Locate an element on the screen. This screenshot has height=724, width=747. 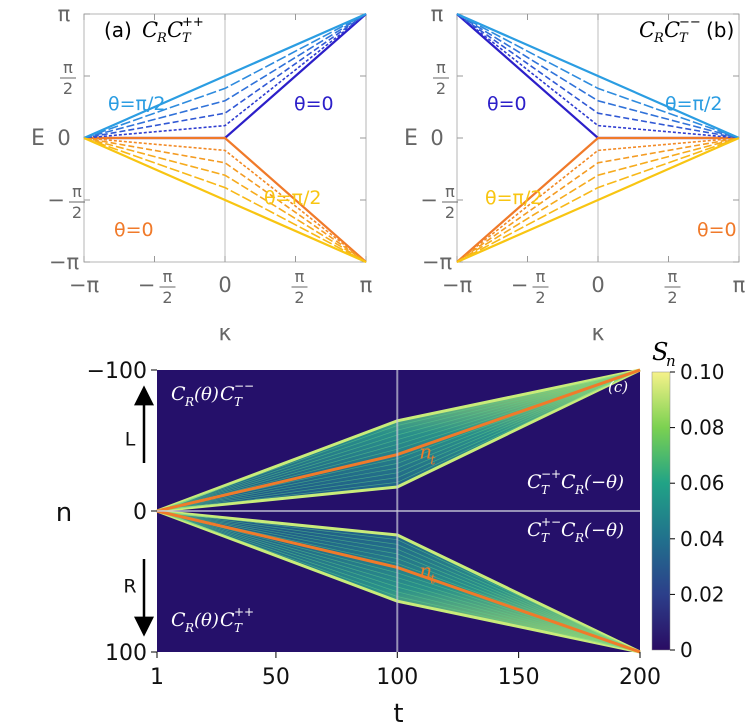
panel-b-xtick-label-text: −π is located at coordinates (457, 285).